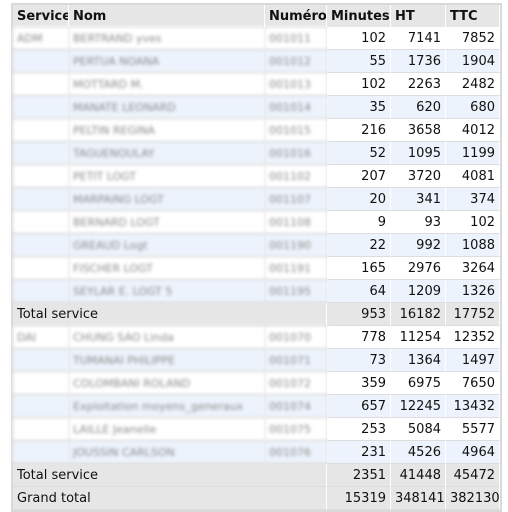 The image size is (508, 512). I want to click on ht-cell: 93, so click(418, 222).